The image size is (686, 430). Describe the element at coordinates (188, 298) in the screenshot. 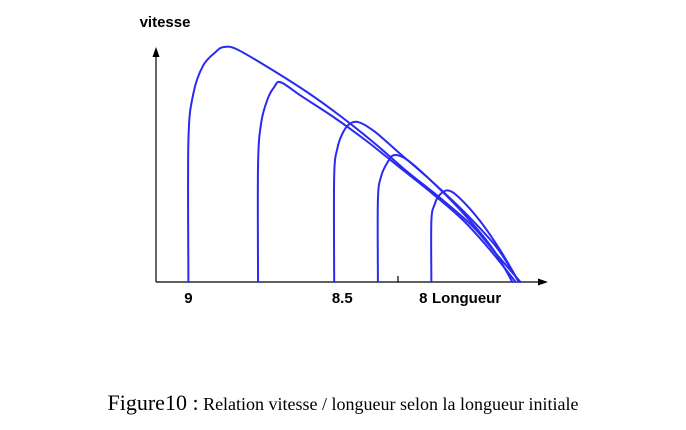

I see `x-tick-label-1: 9` at that location.